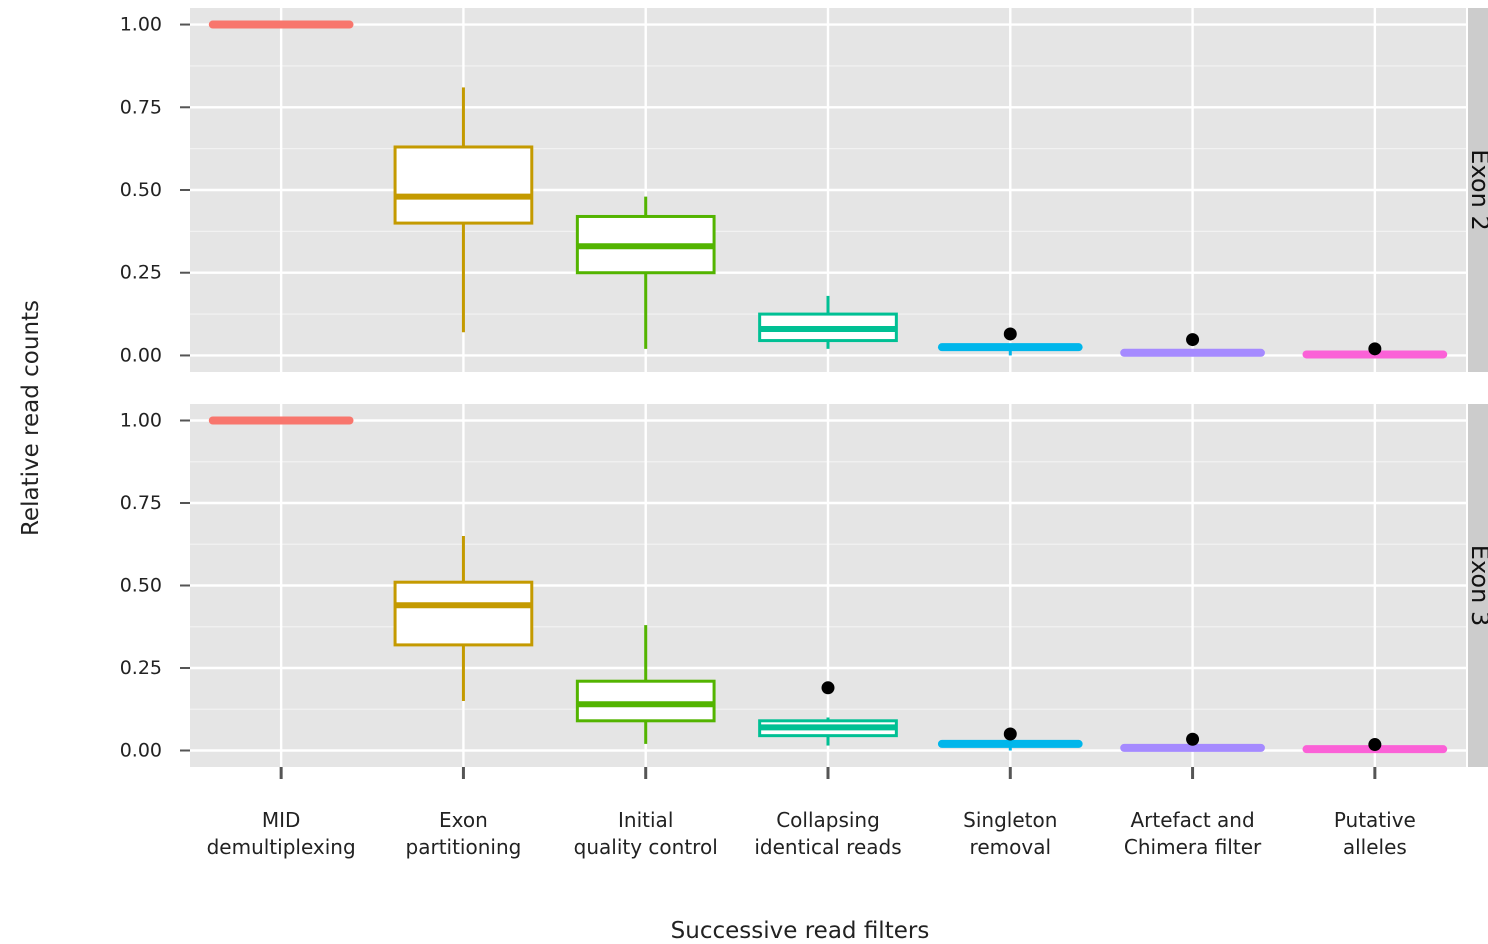 The width and height of the screenshot is (1488, 944). I want to click on x-tick-label: Initial quality control, so click(646, 833).